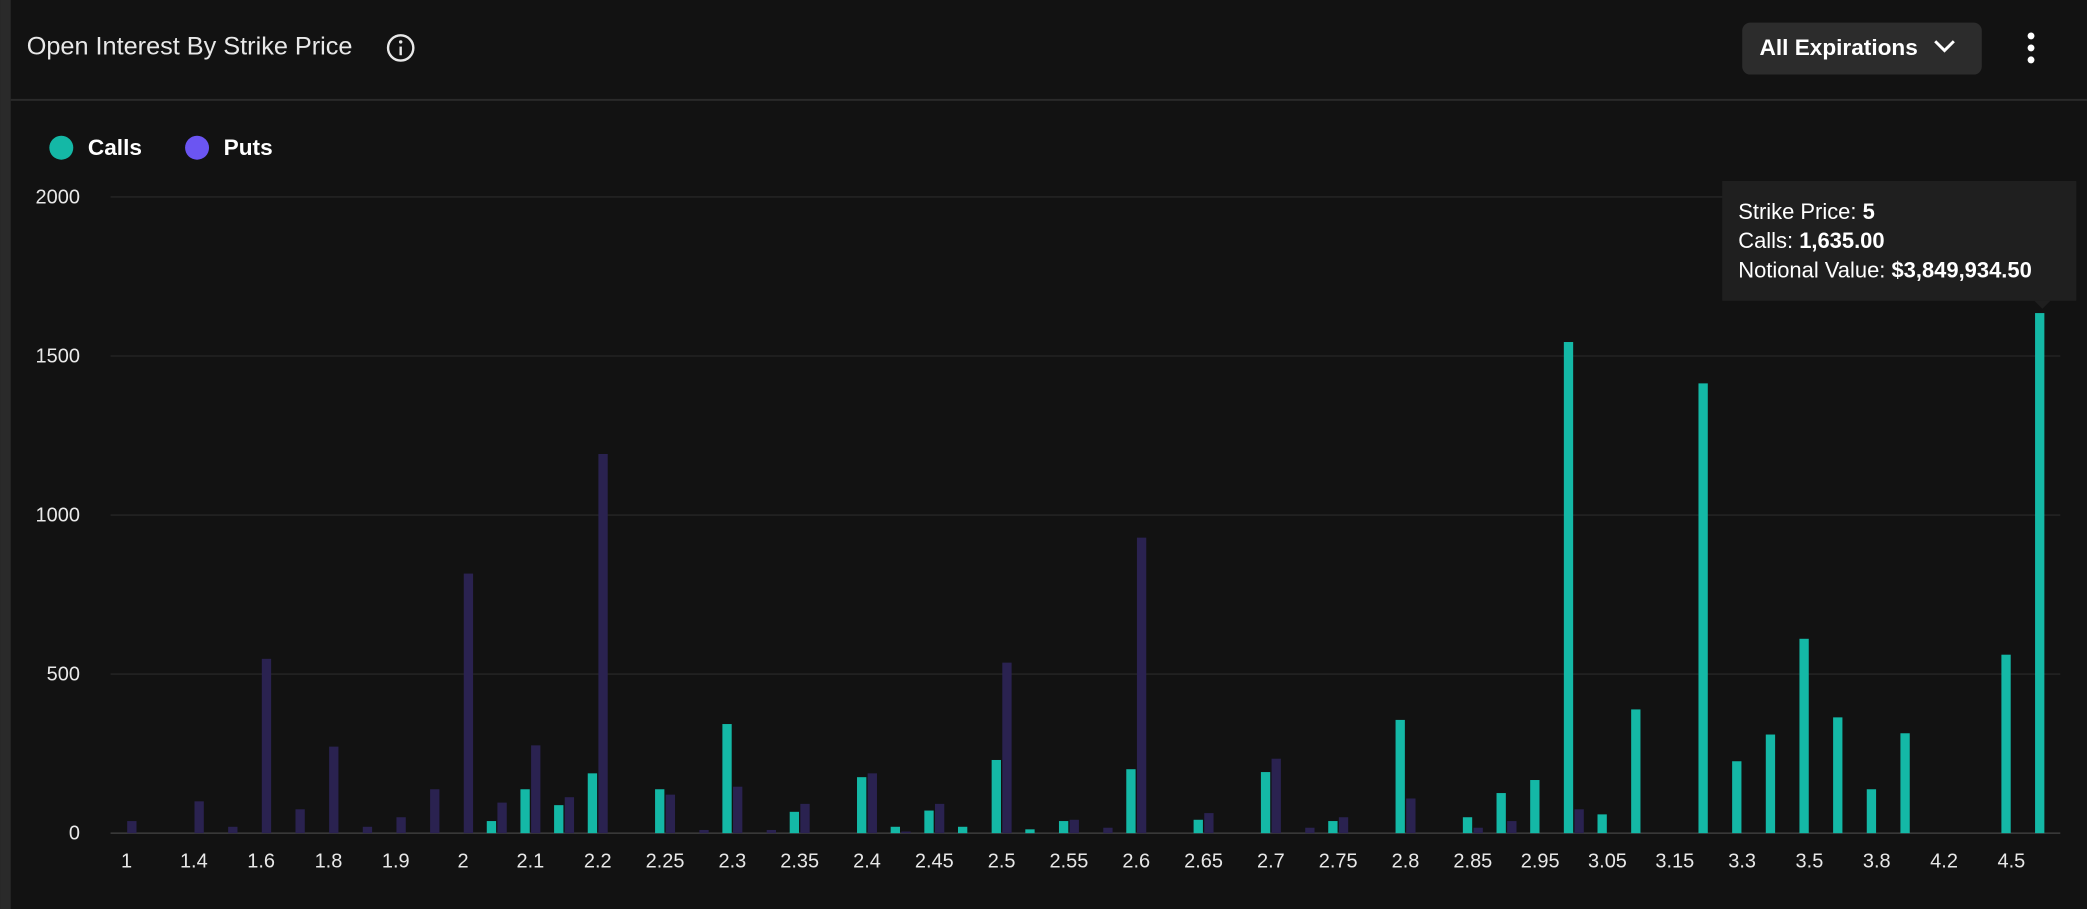 The image size is (2087, 909). Describe the element at coordinates (2031, 48) in the screenshot. I see `menu-button` at that location.